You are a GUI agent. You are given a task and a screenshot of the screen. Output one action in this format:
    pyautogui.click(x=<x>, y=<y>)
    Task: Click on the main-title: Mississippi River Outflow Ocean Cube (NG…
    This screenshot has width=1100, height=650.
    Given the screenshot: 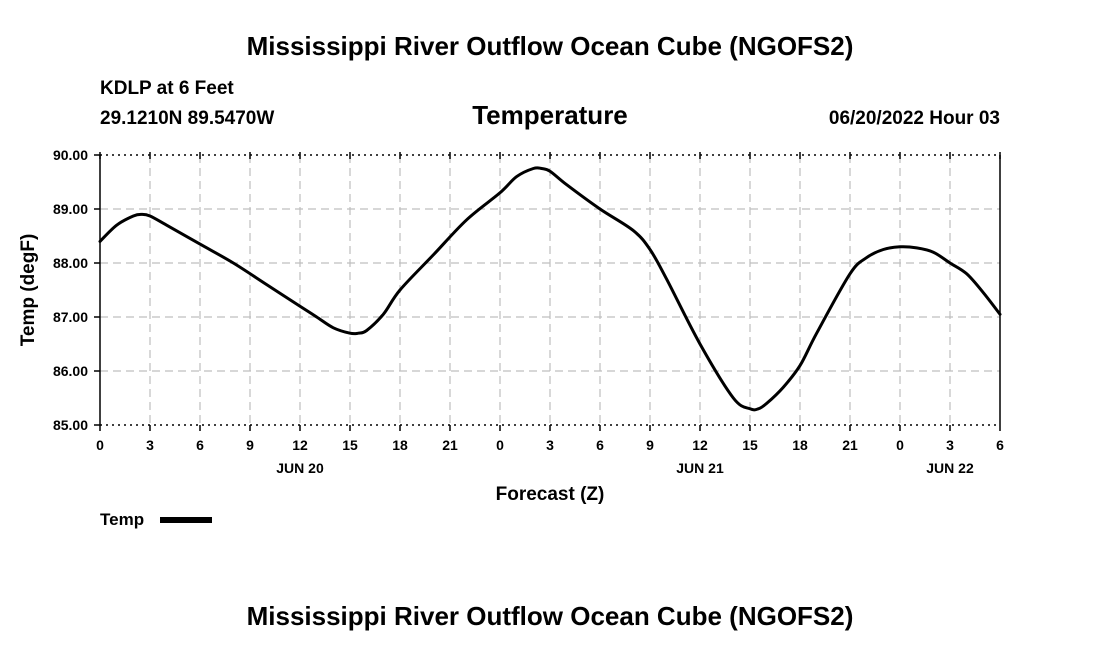 What is the action you would take?
    pyautogui.click(x=550, y=46)
    